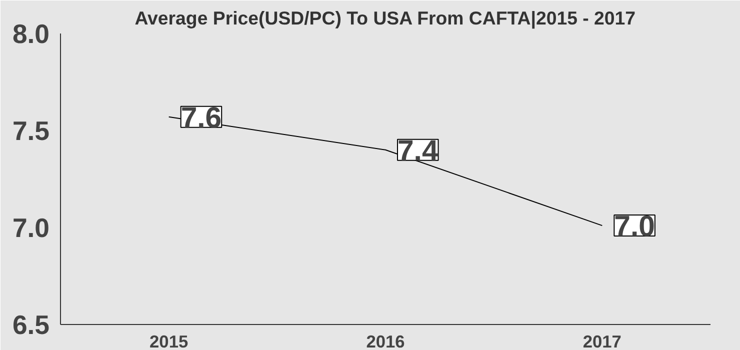 Image resolution: width=740 pixels, height=350 pixels. What do you see at coordinates (201, 117) in the screenshot?
I see `data-label: 7.6` at bounding box center [201, 117].